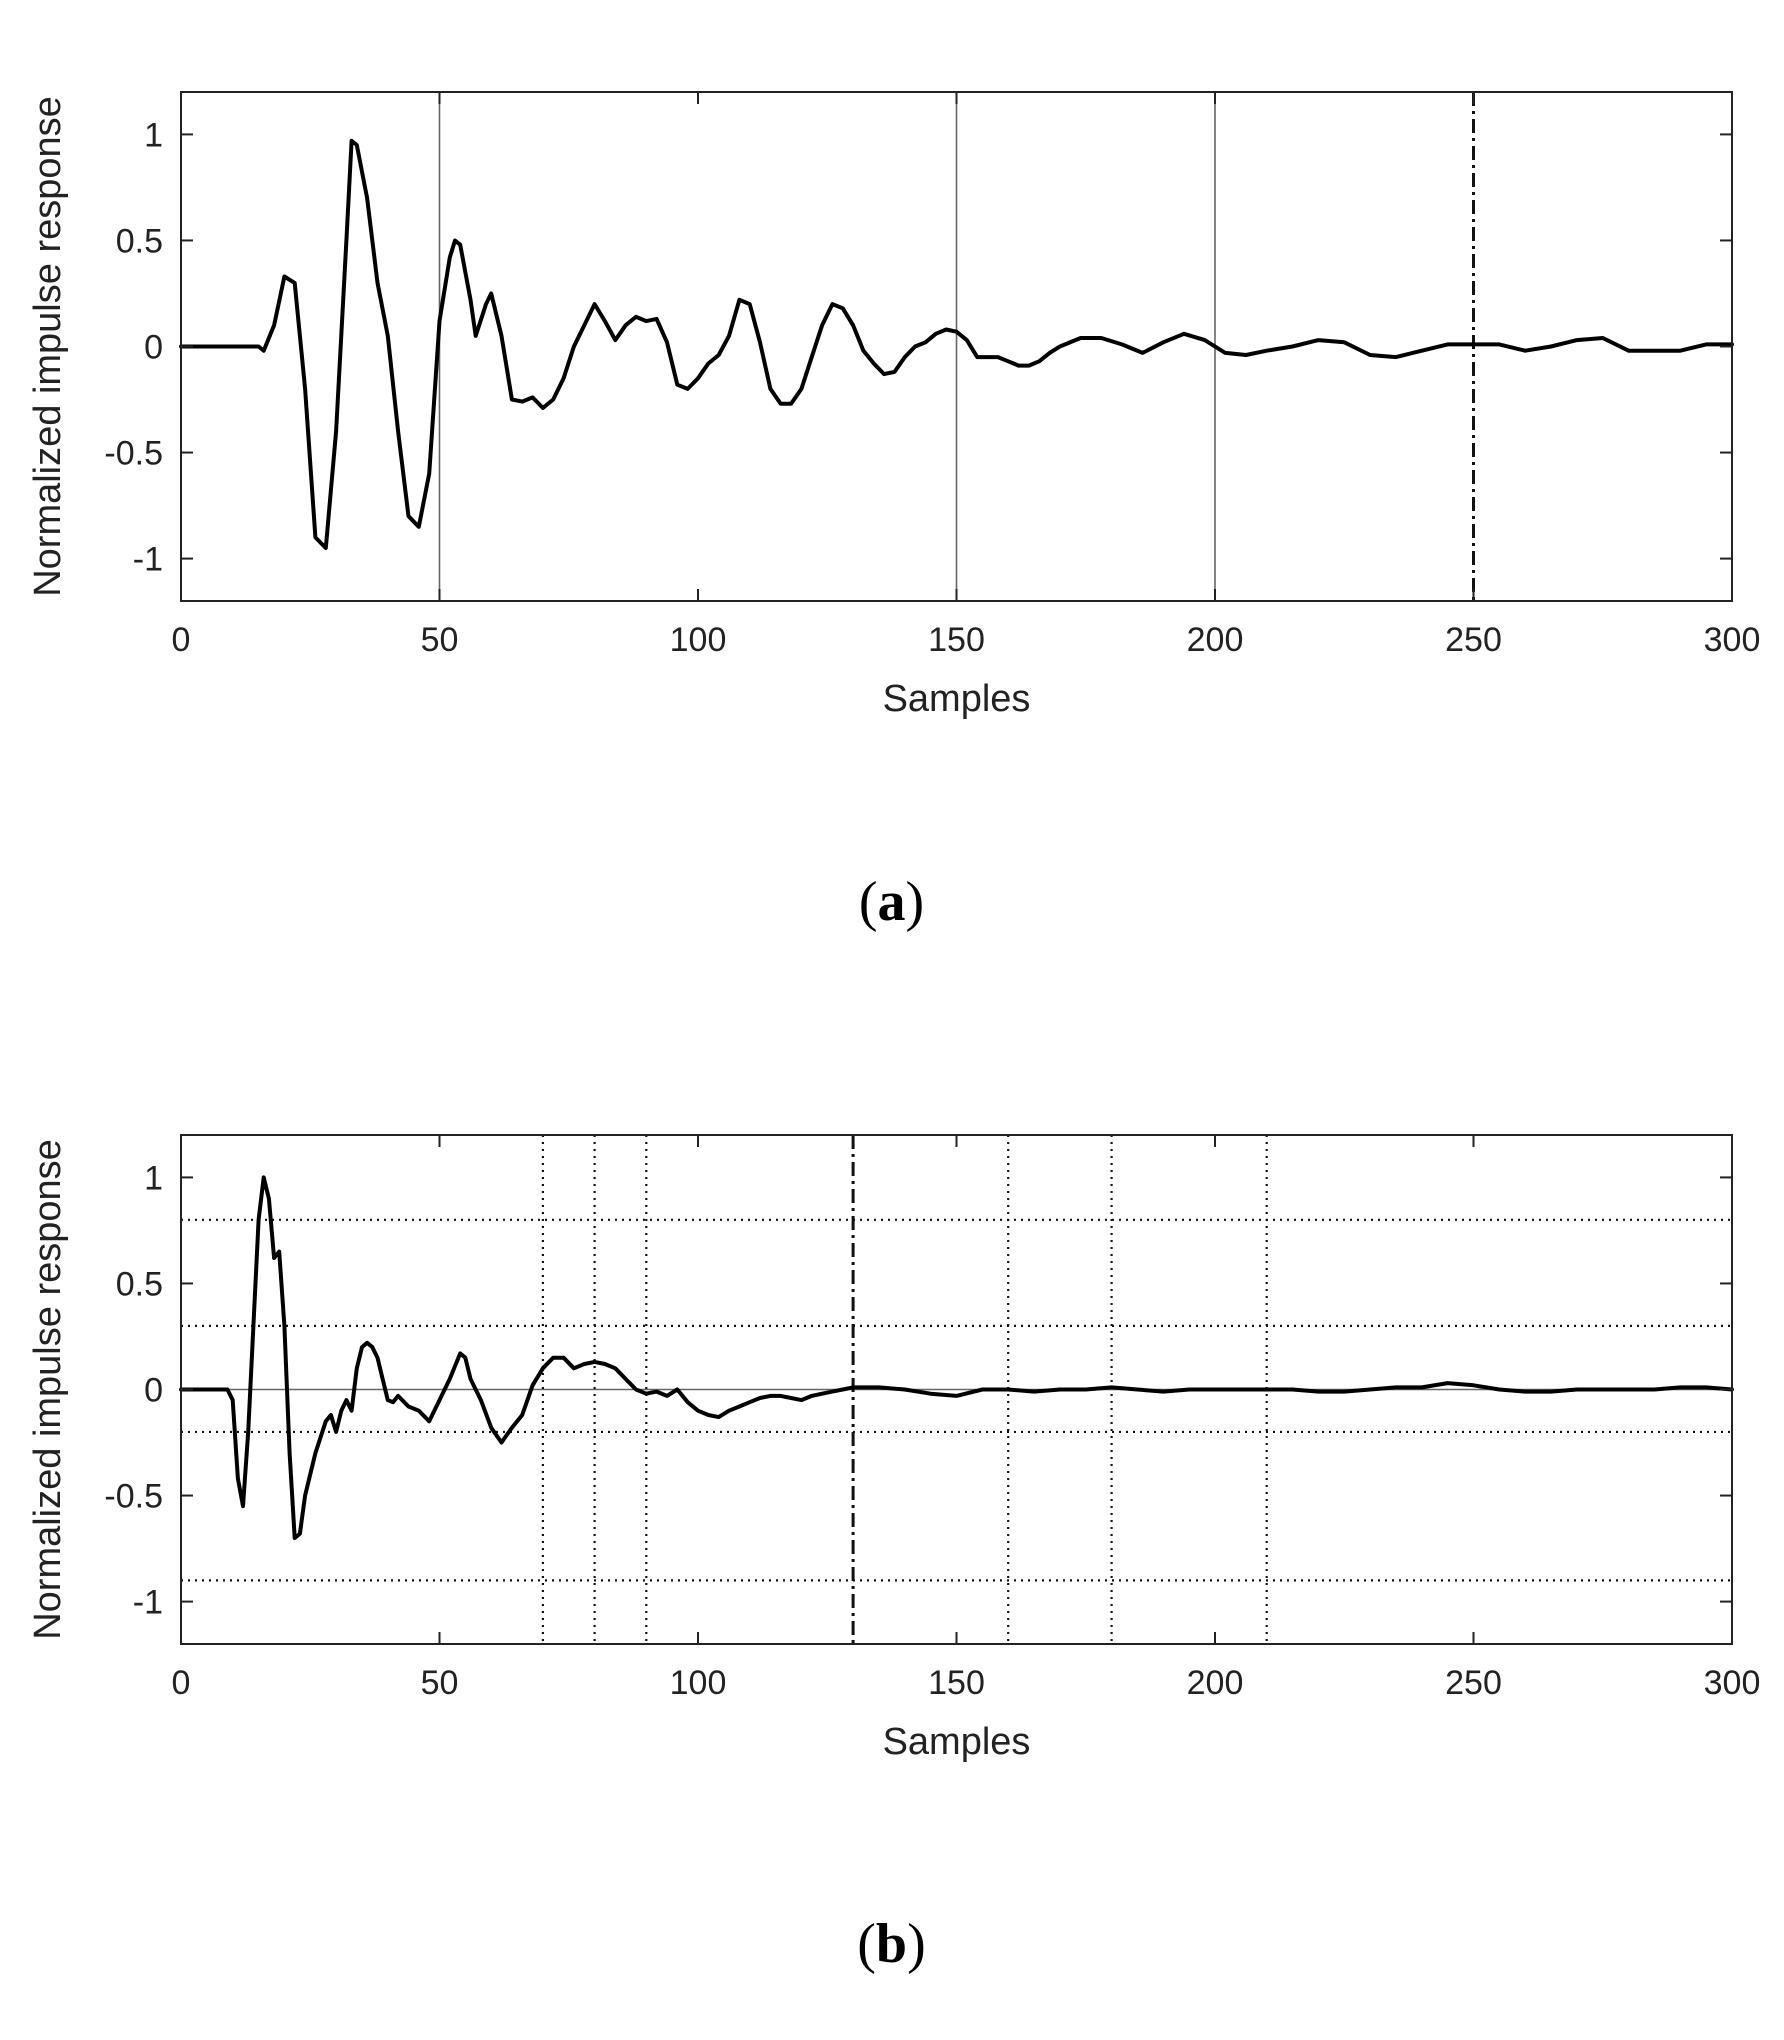  I want to click on y-axis-label-b: Normalized impulse response, so click(48, 1389).